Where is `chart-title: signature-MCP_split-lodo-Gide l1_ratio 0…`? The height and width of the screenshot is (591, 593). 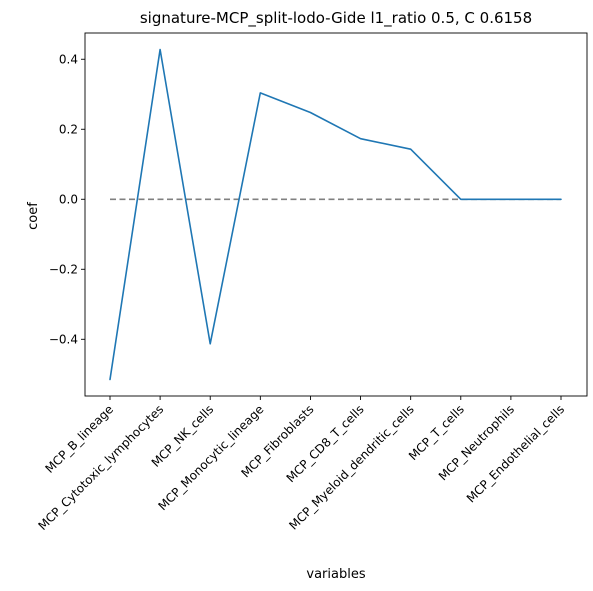 chart-title: signature-MCP_split-lodo-Gide l1_ratio 0… is located at coordinates (336, 18).